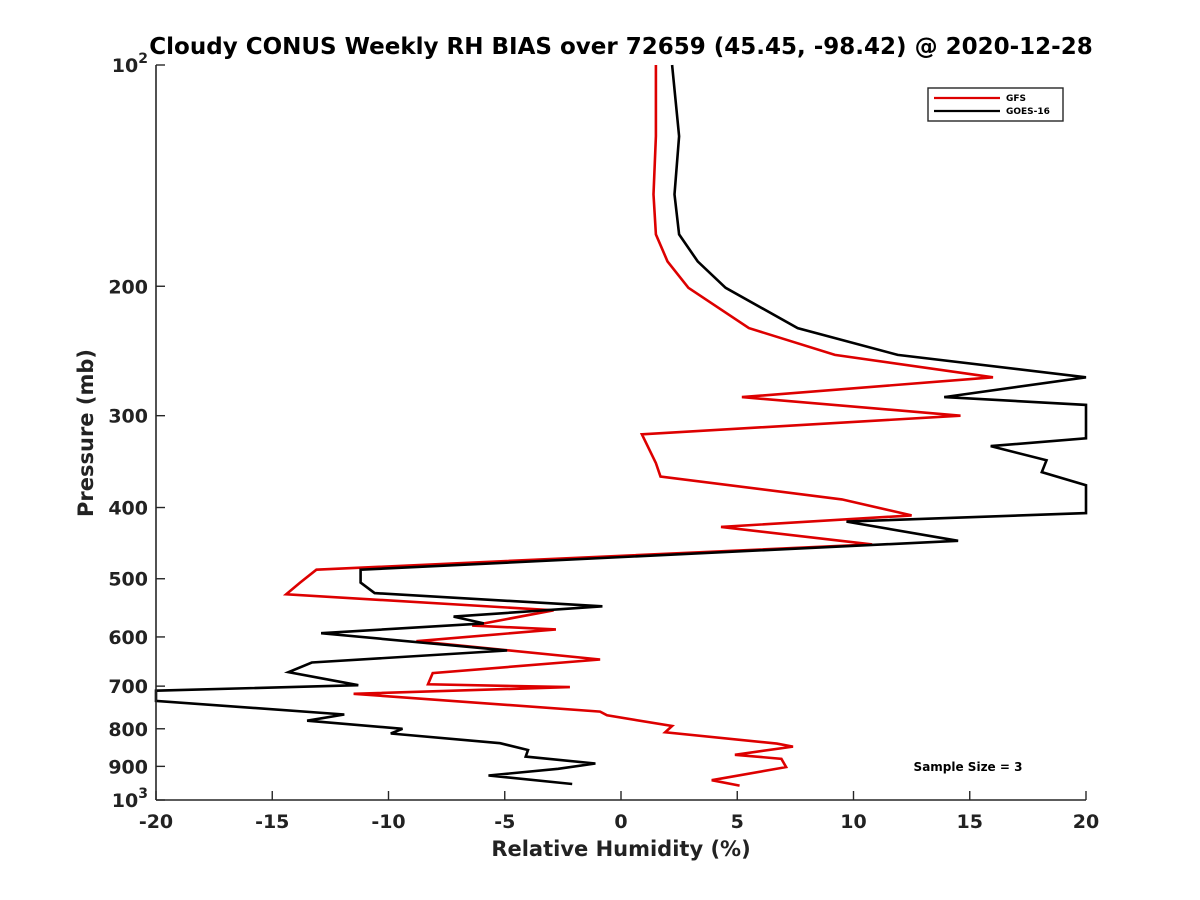  I want to click on x-tick-label: 0, so click(620, 822).